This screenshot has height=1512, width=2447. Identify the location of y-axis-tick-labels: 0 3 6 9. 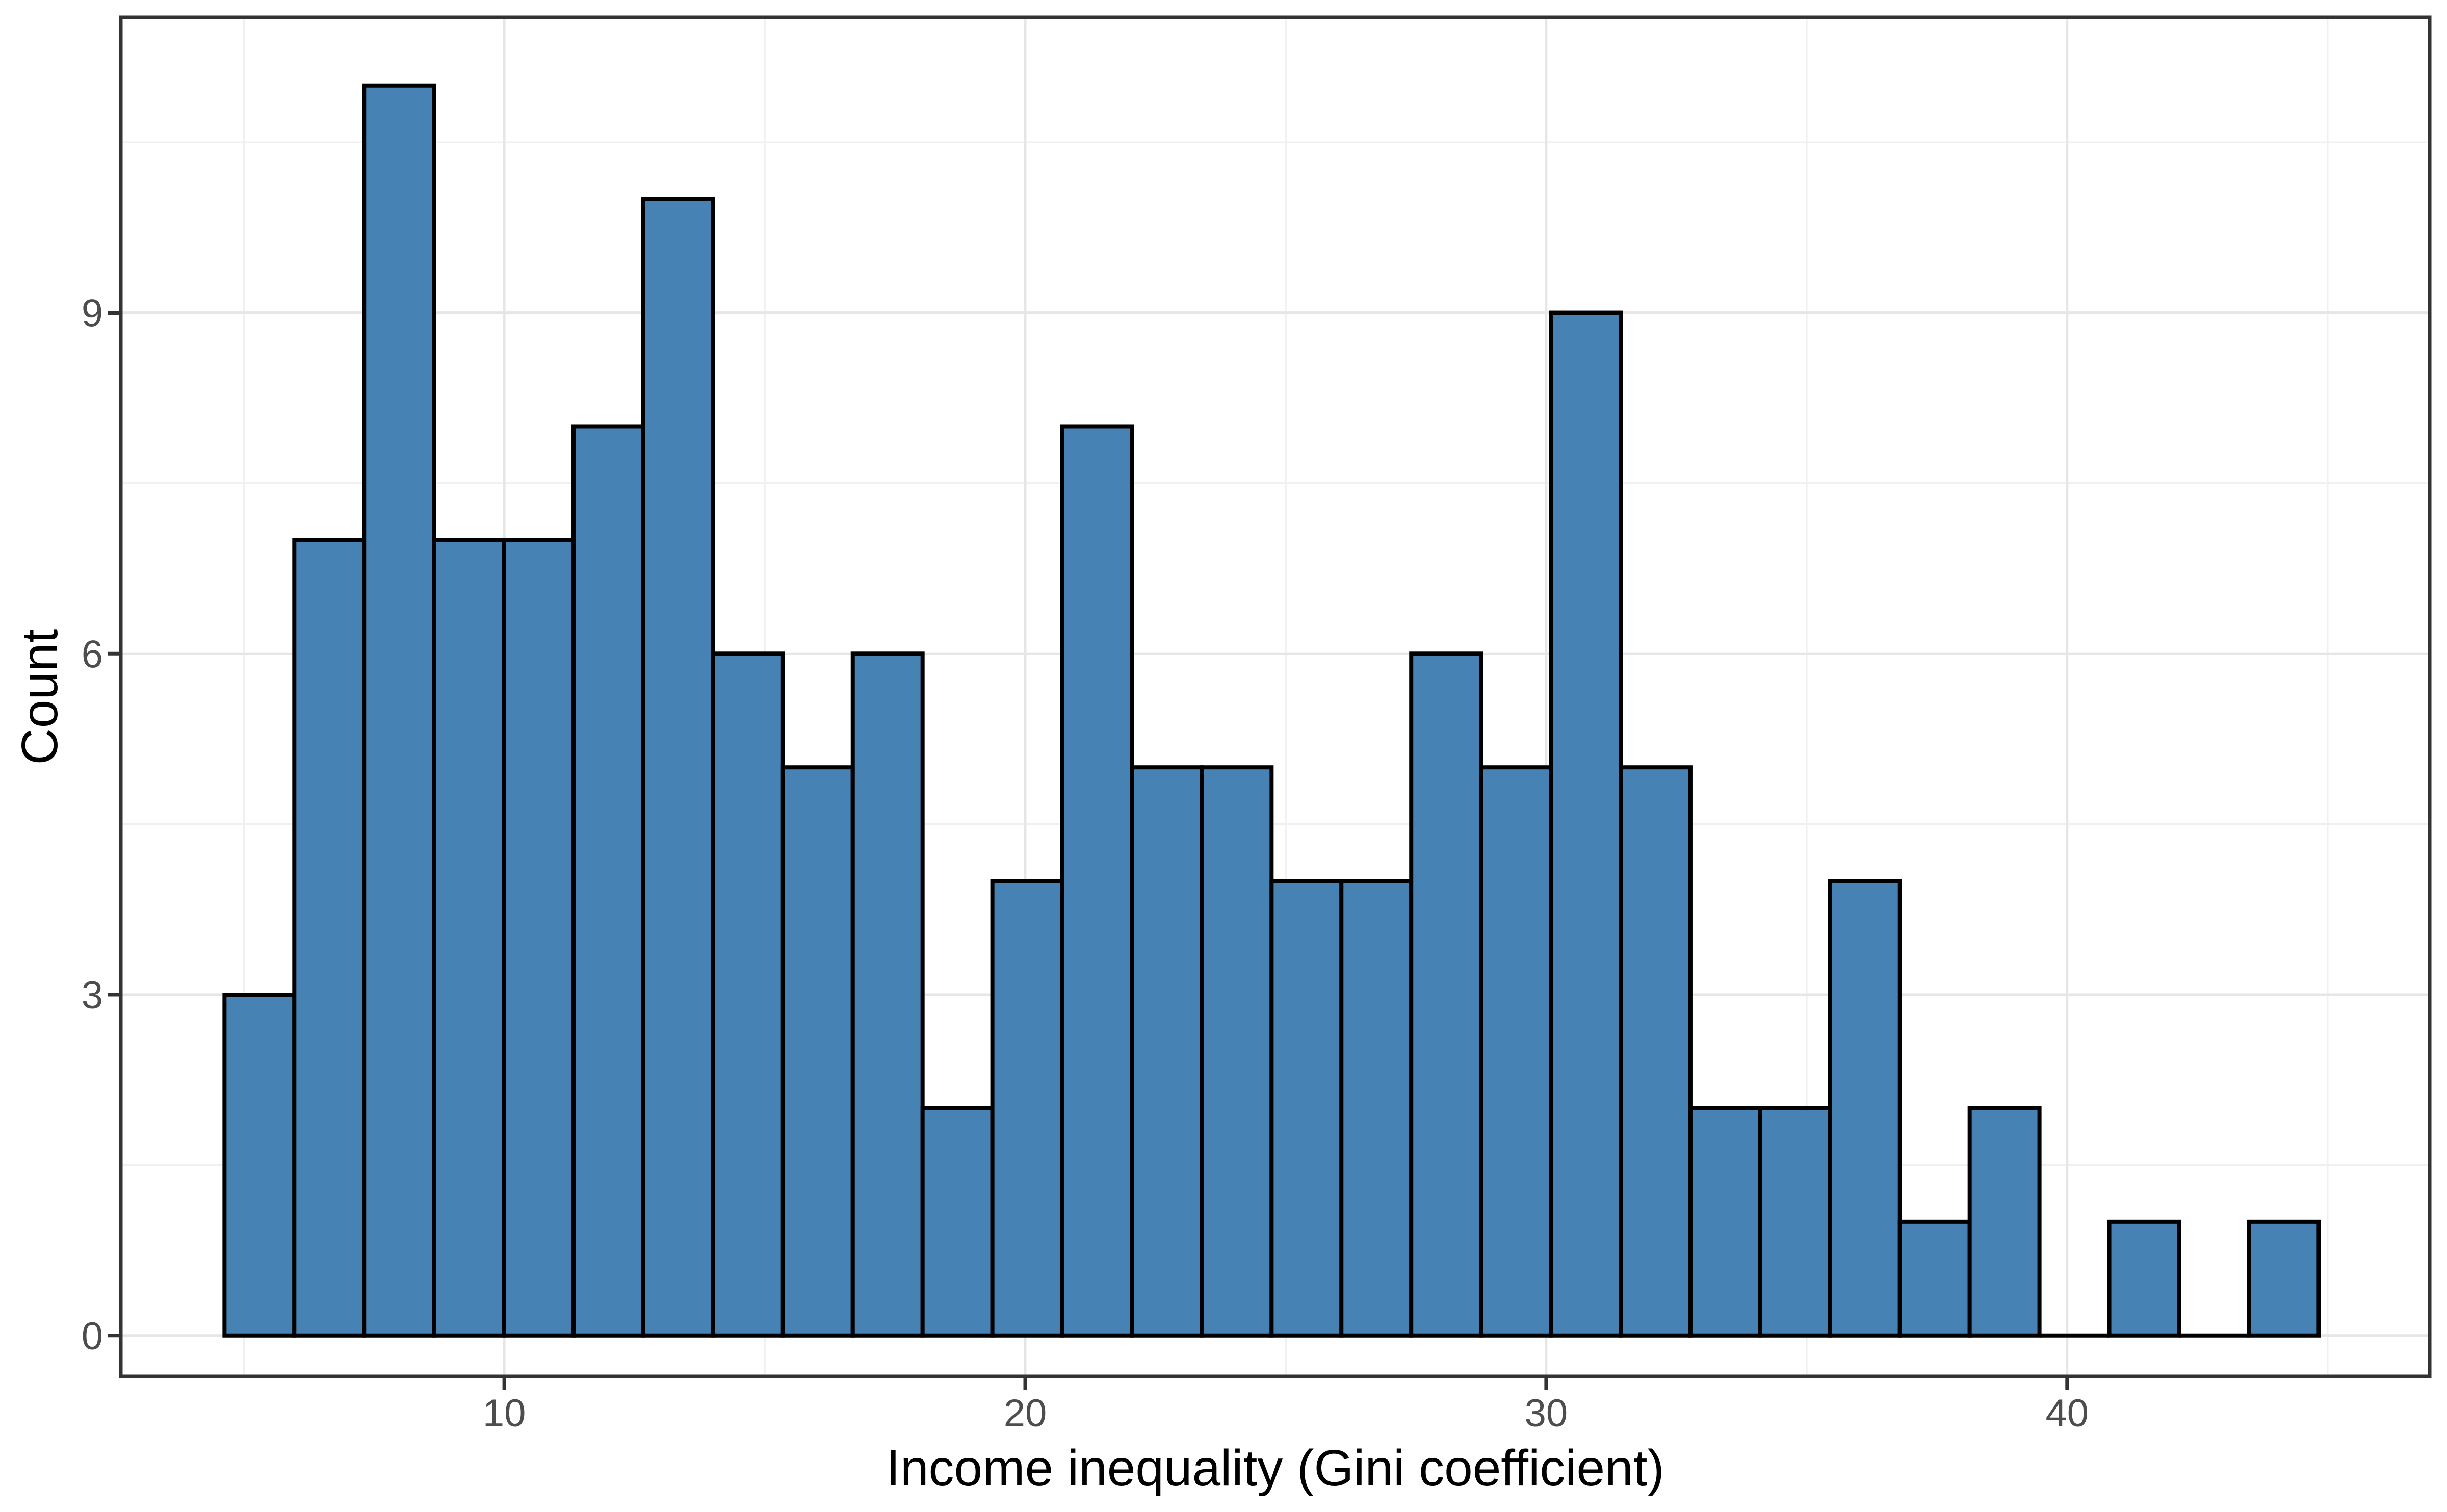
(92, 825).